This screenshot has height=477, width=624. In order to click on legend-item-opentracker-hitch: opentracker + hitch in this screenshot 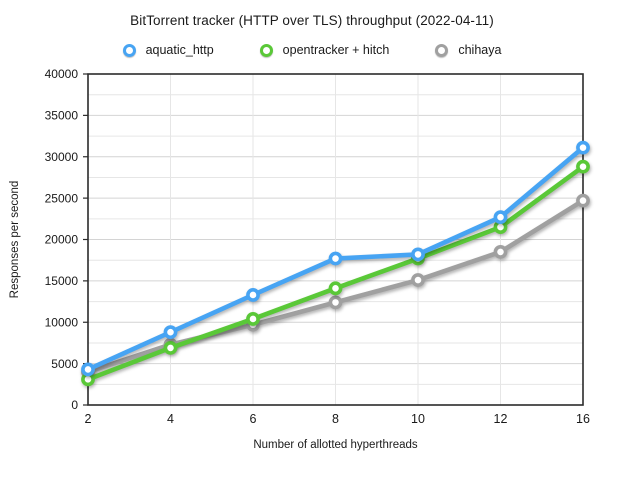, I will do `click(324, 50)`.